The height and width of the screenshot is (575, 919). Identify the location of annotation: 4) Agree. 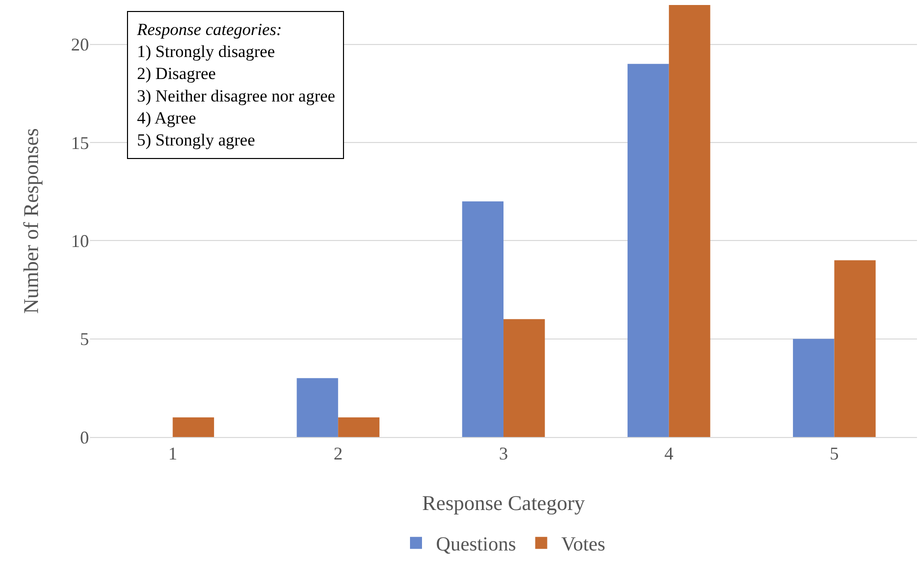
(166, 118).